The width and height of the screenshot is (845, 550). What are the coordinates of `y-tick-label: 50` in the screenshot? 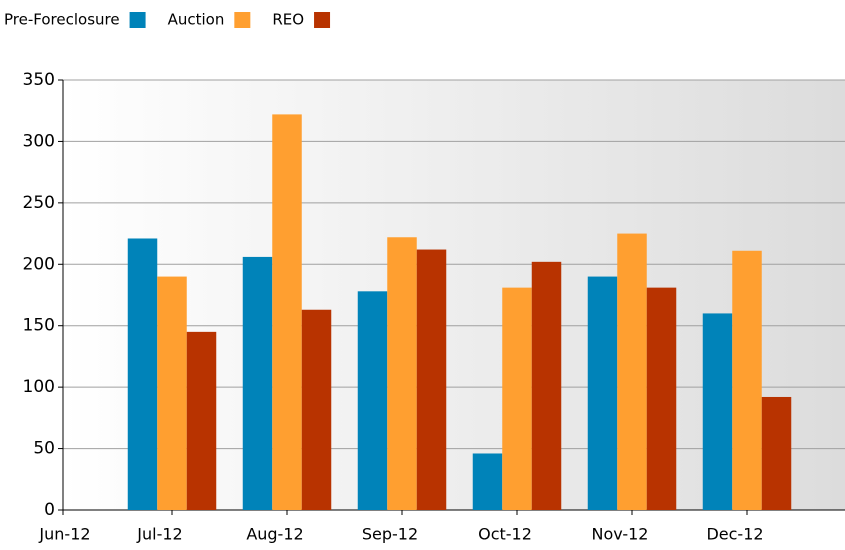 It's located at (44, 449).